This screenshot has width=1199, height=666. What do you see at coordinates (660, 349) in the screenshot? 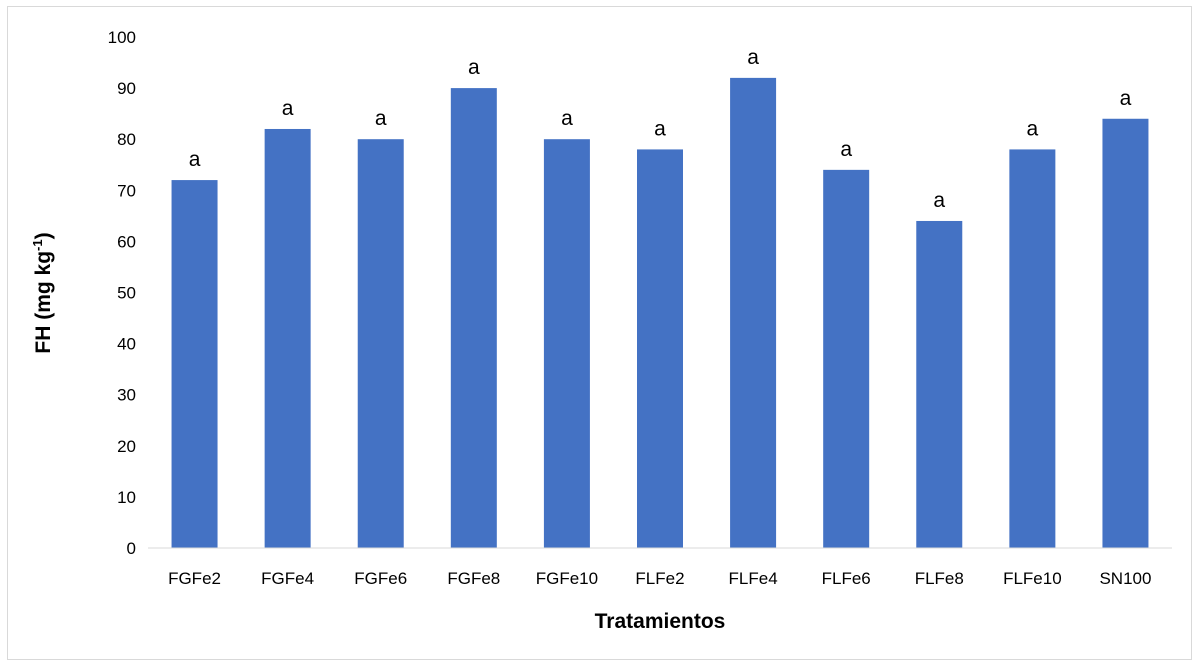
I see `bar-flfe2` at bounding box center [660, 349].